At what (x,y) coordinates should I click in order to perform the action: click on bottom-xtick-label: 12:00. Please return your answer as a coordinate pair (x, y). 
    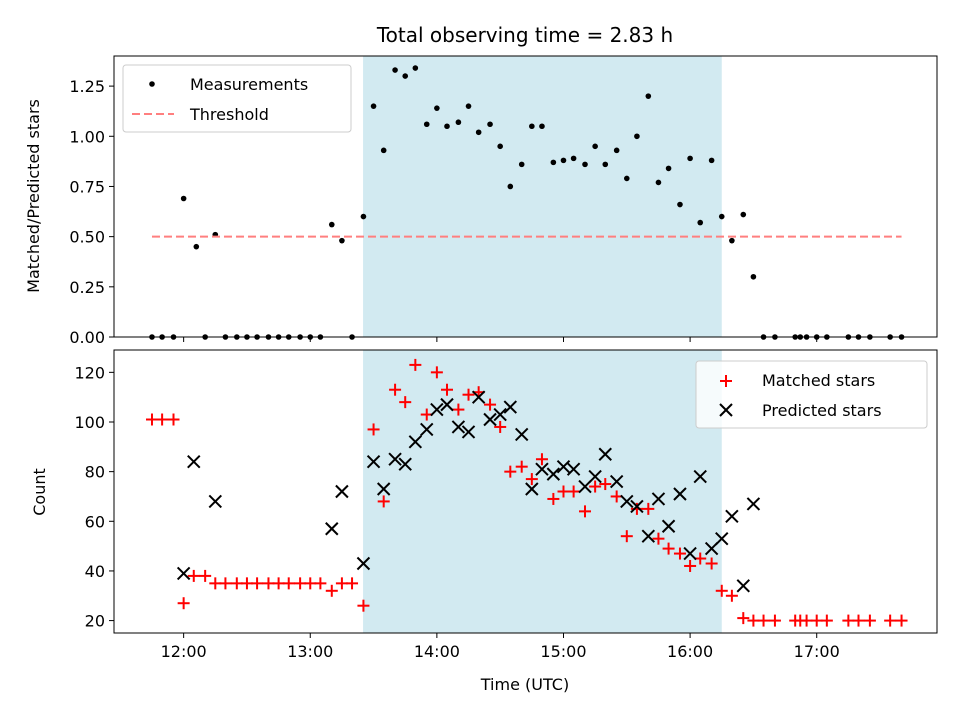
    Looking at the image, I should click on (184, 651).